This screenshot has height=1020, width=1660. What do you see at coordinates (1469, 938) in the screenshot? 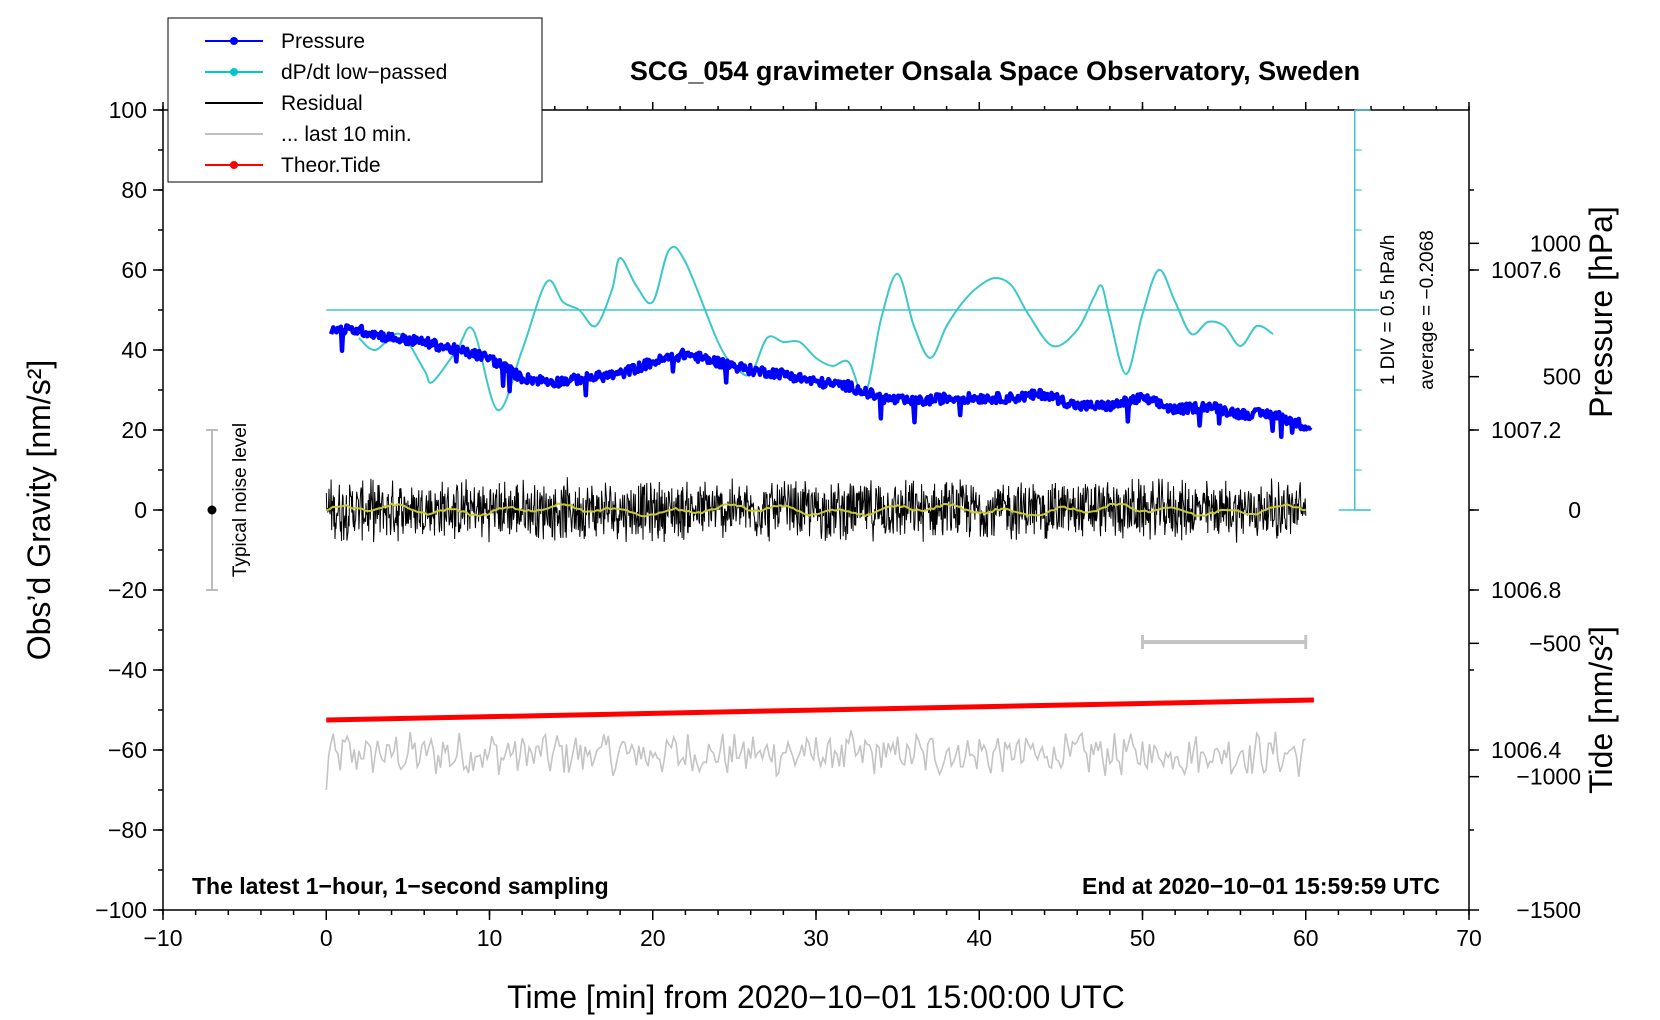
I see `x-tick-label: 70` at bounding box center [1469, 938].